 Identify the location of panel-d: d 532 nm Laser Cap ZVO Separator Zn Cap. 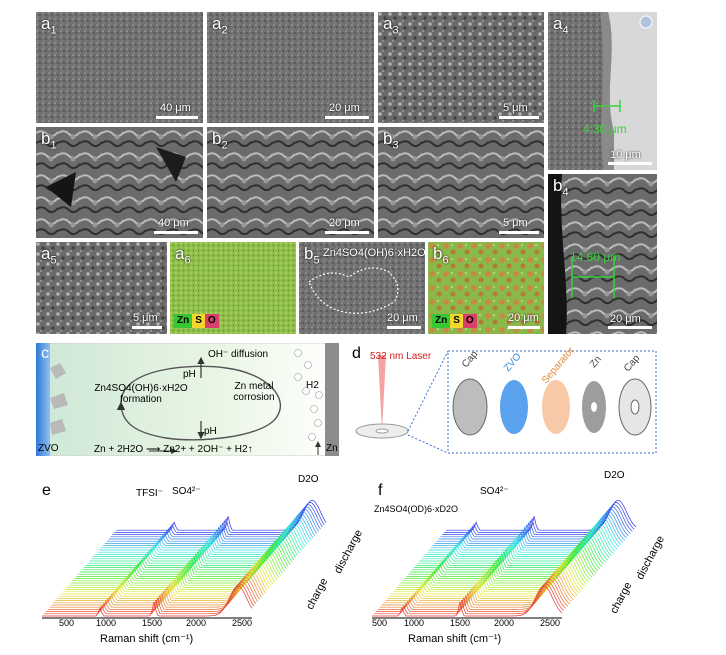
(505, 399).